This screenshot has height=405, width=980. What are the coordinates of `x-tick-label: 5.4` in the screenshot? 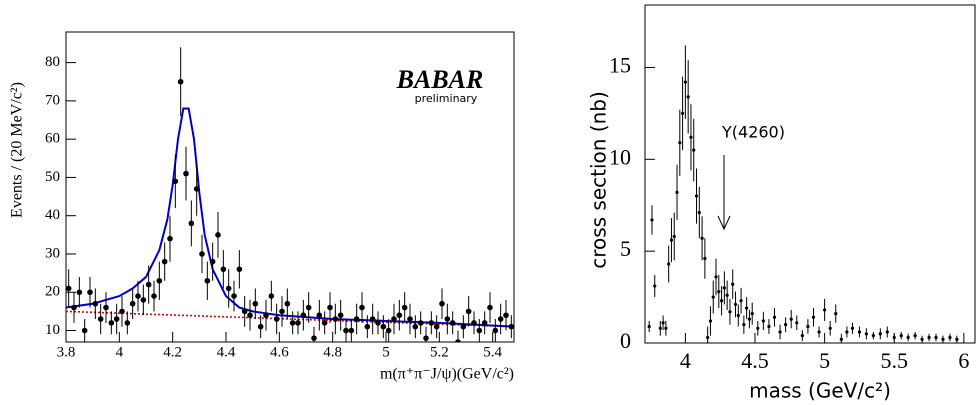 It's located at (492, 352).